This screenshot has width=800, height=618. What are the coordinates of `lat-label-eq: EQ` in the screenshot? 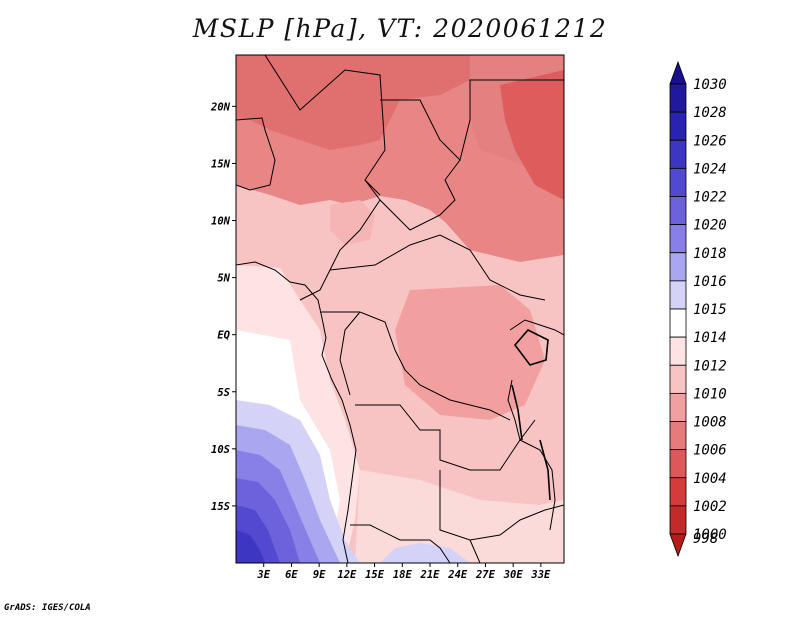 It's located at (223, 336).